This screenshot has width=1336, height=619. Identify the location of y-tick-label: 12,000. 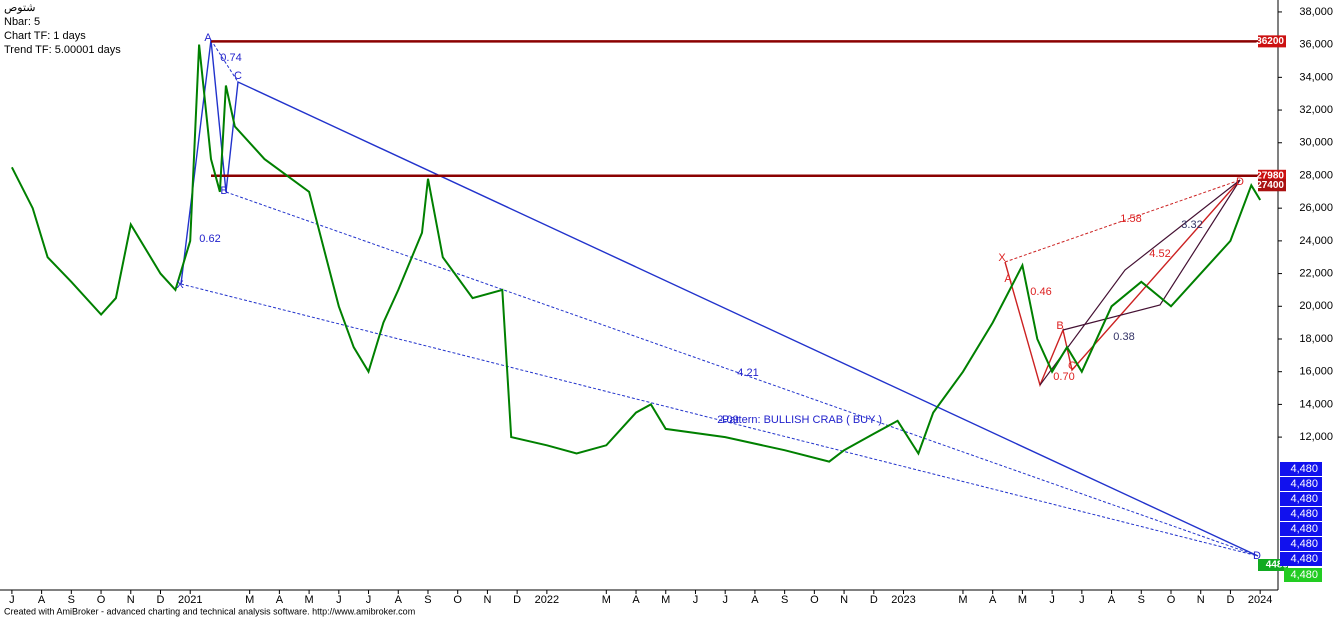
(1316, 437).